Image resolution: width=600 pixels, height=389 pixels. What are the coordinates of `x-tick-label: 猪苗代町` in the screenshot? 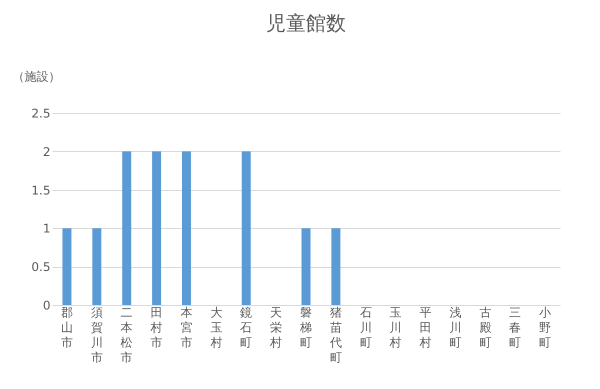 It's located at (335, 335).